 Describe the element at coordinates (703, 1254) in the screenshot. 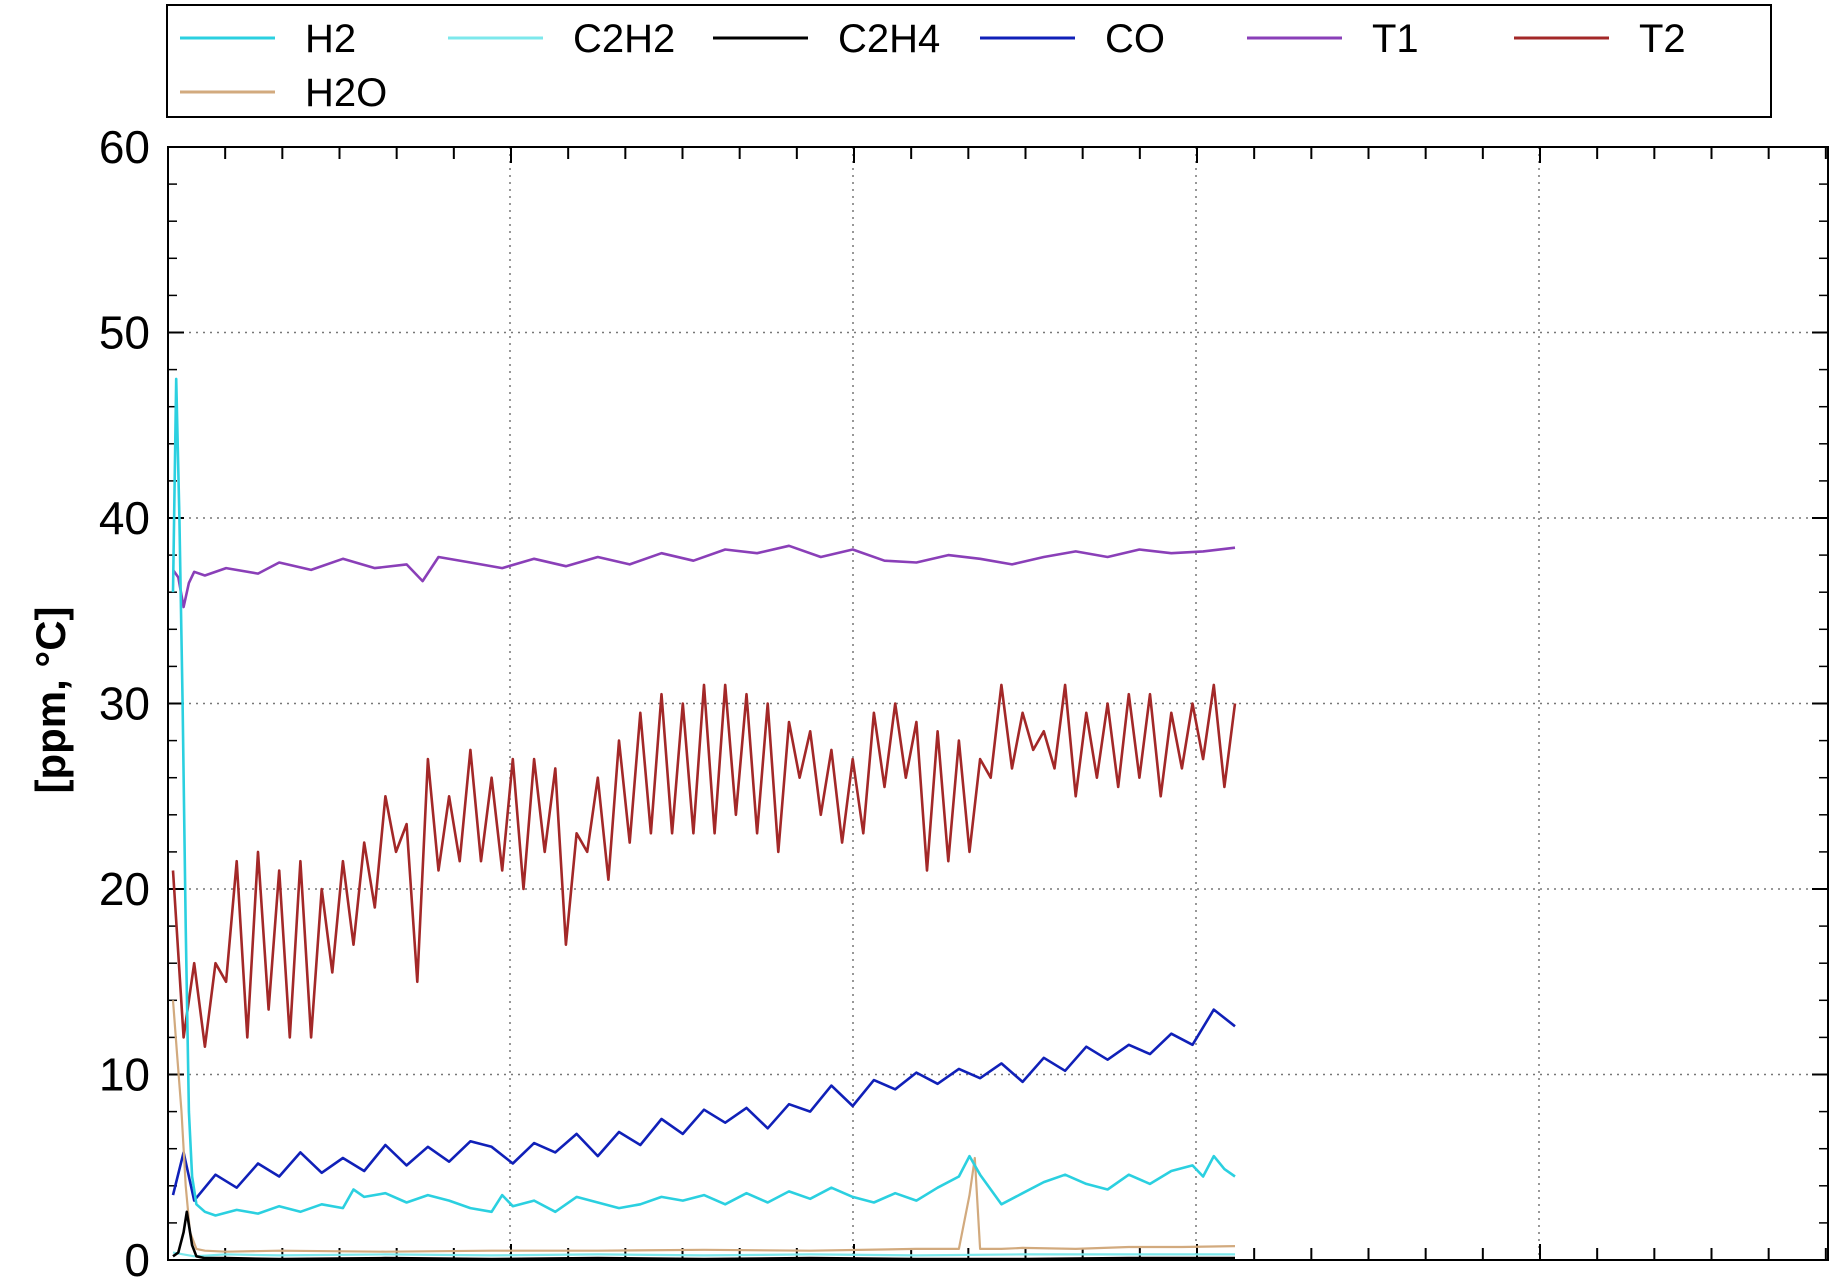

I see `series-line-c2h2` at that location.